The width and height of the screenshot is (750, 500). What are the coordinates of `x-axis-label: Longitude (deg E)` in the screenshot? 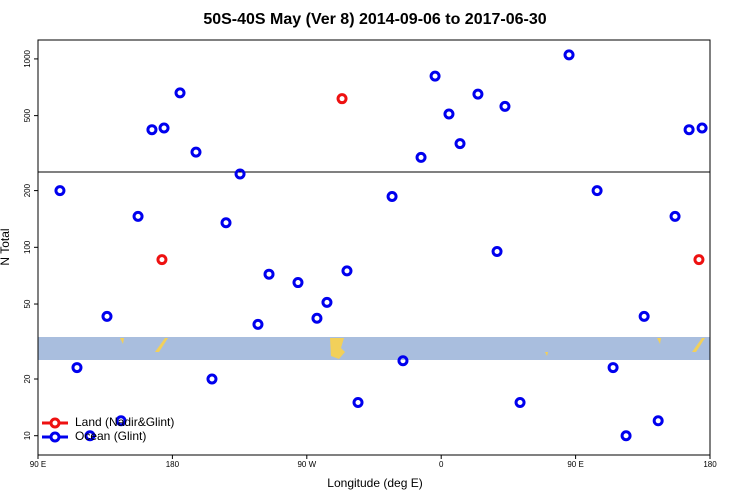 It's located at (374, 483).